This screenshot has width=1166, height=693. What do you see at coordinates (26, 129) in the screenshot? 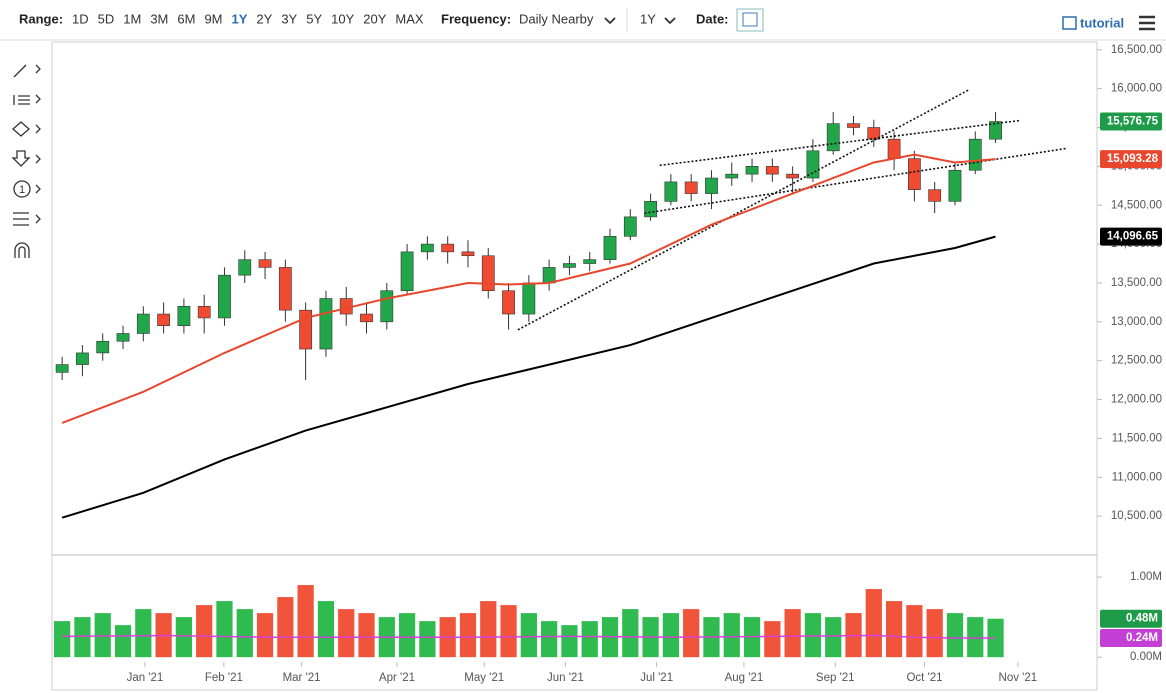
I see `tool-shape` at bounding box center [26, 129].